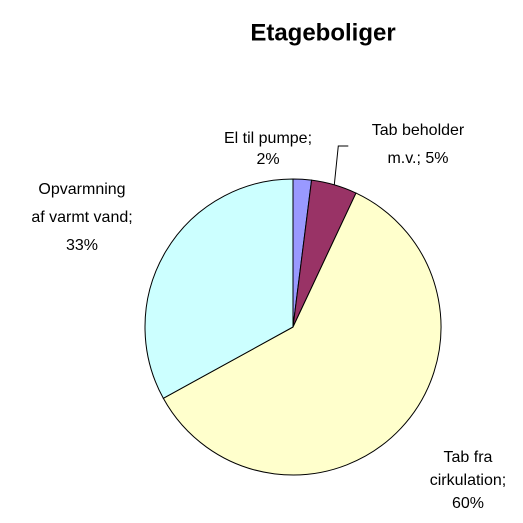 This screenshot has height=523, width=523. Describe the element at coordinates (322, 32) in the screenshot. I see `chart-title: Etageboliger` at that location.